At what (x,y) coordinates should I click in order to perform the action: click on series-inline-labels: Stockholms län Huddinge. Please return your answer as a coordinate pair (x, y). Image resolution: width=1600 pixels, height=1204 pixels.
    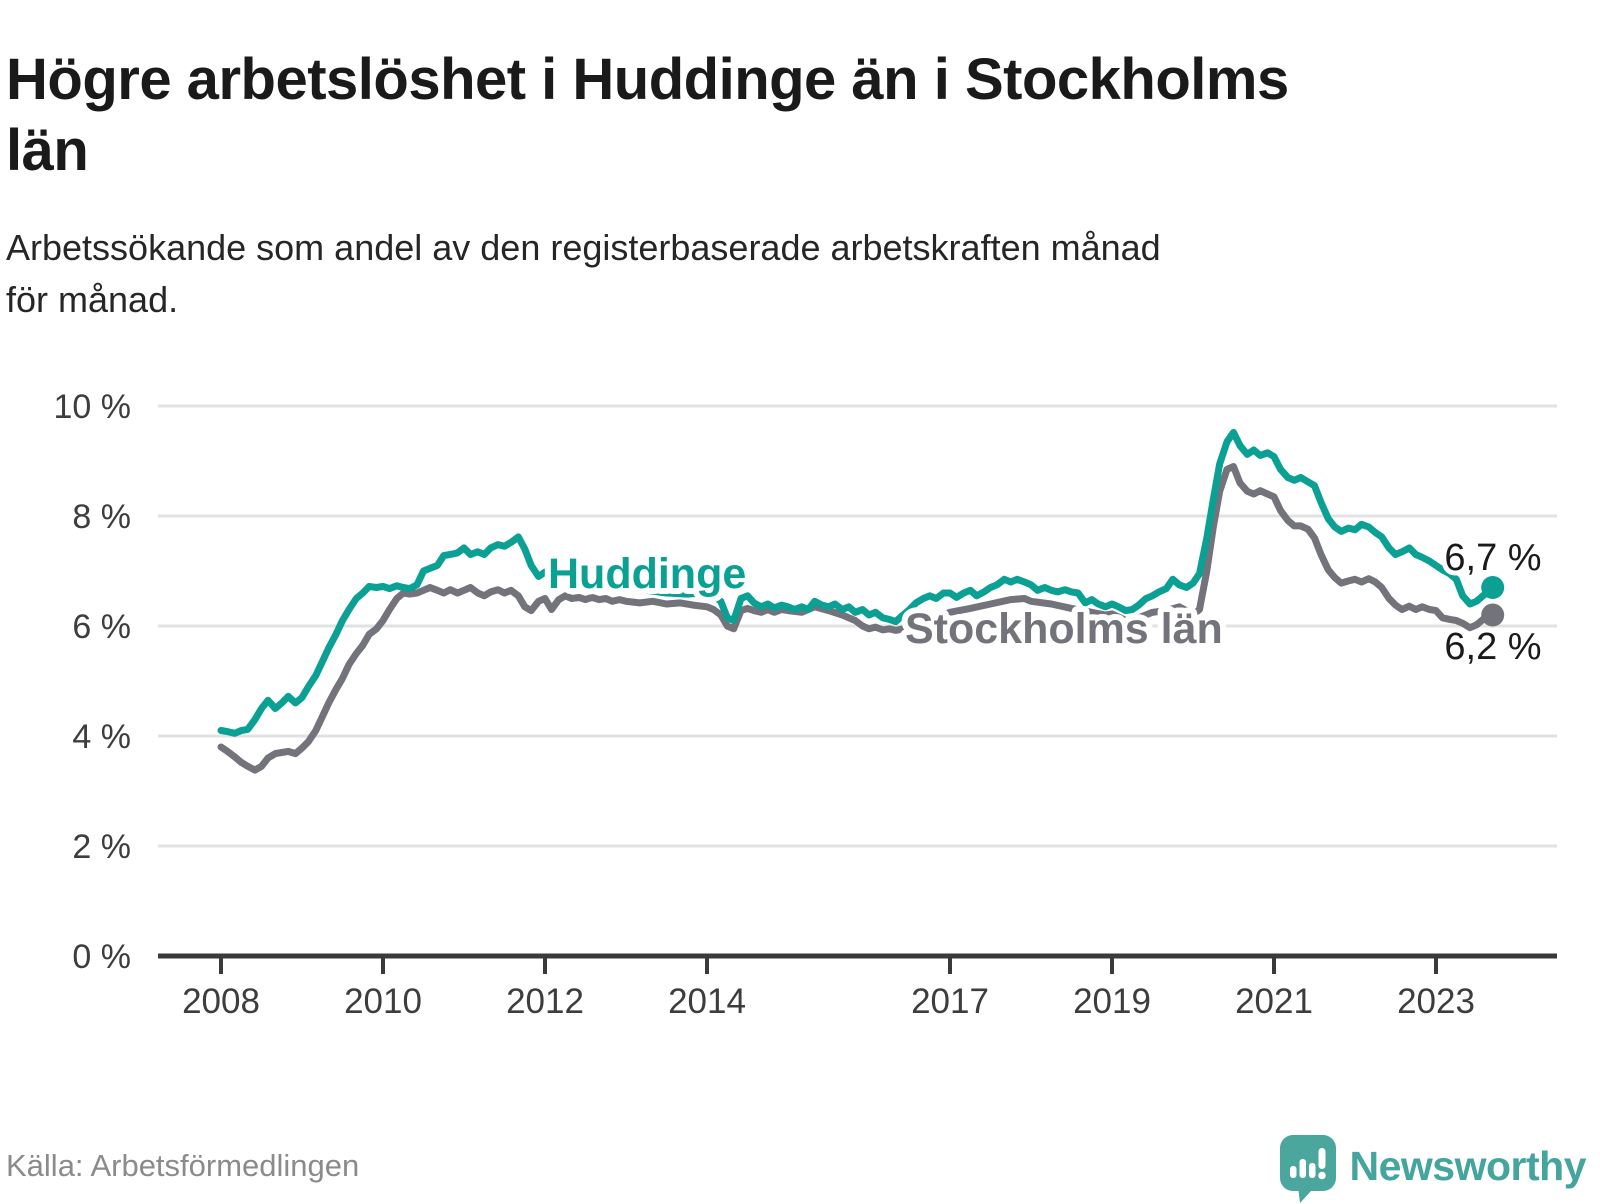
    Looking at the image, I should click on (885, 601).